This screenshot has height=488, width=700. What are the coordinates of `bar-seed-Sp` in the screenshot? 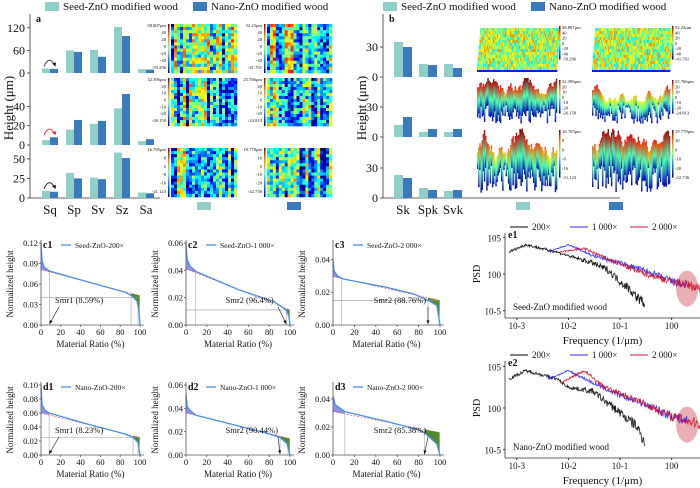 It's located at (70, 137).